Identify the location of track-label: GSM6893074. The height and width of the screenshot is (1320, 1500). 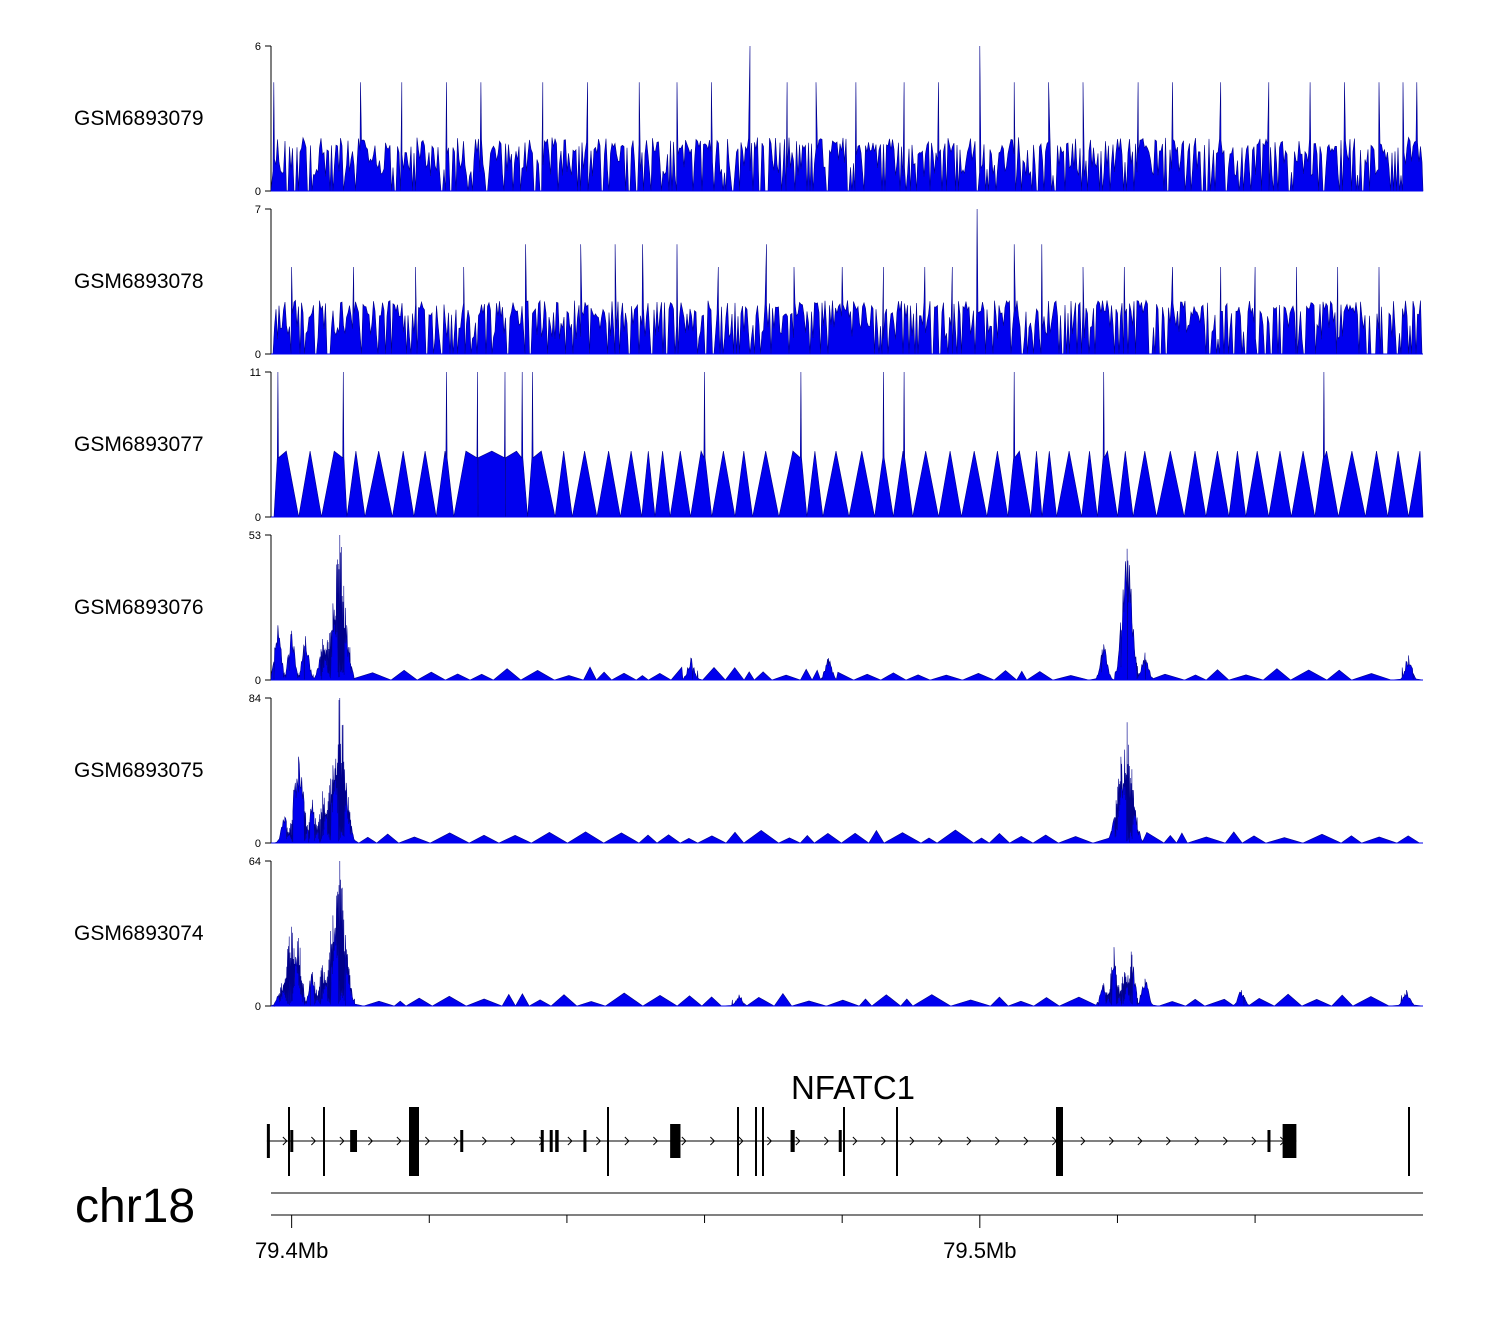
(139, 933).